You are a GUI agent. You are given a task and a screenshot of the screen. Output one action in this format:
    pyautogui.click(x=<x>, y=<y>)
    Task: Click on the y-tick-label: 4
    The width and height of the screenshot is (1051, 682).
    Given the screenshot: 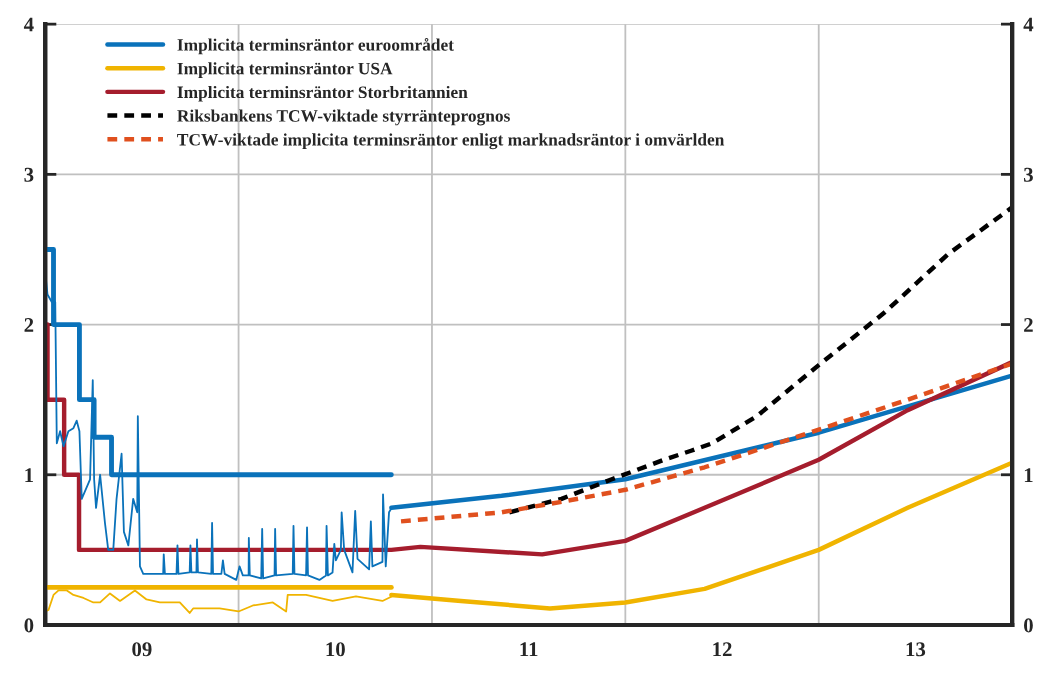 What is the action you would take?
    pyautogui.click(x=28, y=24)
    